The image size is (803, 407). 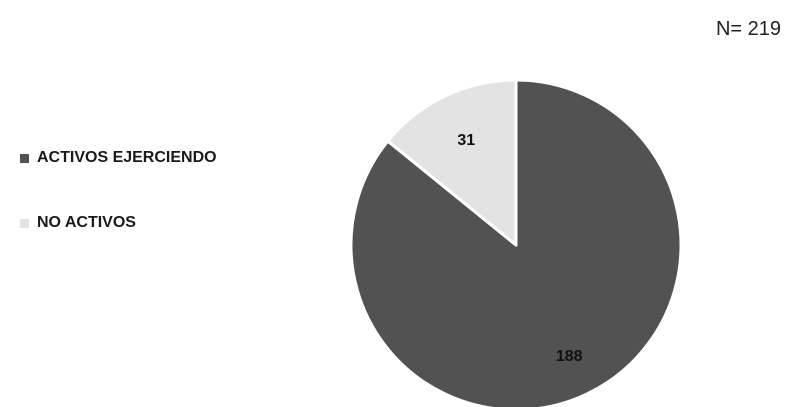 What do you see at coordinates (86, 222) in the screenshot?
I see `legend-label-no-activos: NO ACTIVOS` at bounding box center [86, 222].